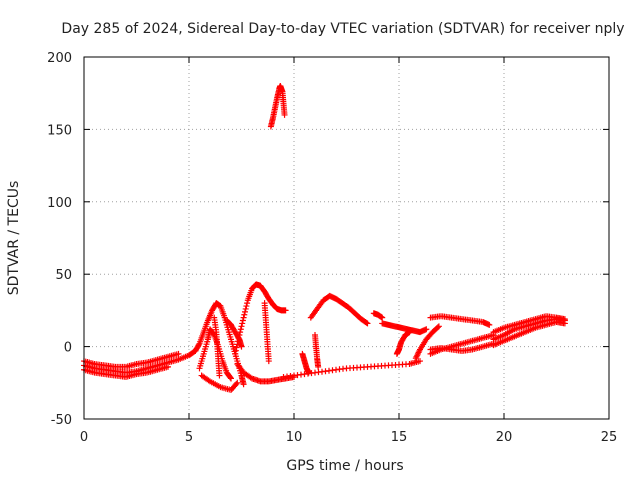 This screenshot has height=480, width=640. What do you see at coordinates (68, 348) in the screenshot?
I see `y-tick-label: 0` at bounding box center [68, 348].